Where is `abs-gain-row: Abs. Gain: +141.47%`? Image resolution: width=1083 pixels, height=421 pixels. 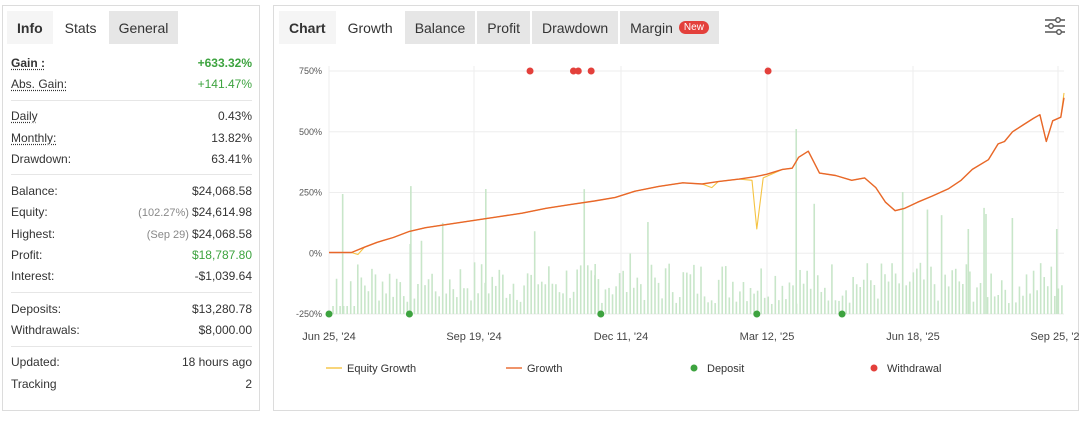
abs-gain-row: Abs. Gain: +141.47% is located at coordinates (131, 83).